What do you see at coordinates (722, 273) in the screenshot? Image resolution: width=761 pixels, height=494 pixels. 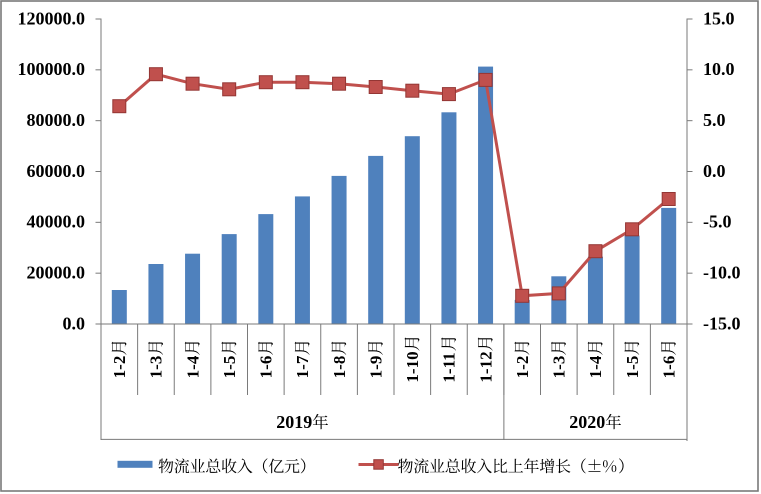 I see `svg-text: -10.0` at bounding box center [722, 273].